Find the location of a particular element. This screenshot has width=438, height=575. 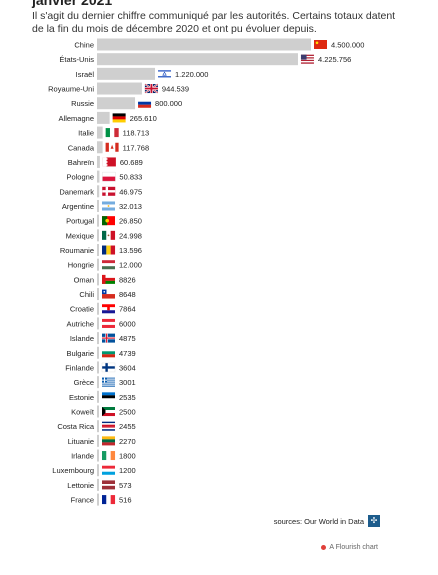

value-label: 13.596 is located at coordinates (130, 250).